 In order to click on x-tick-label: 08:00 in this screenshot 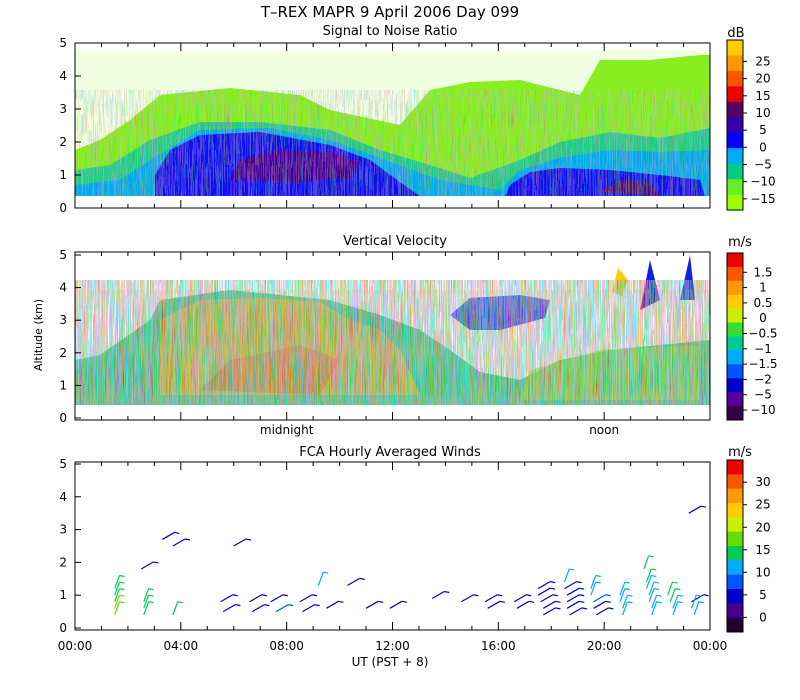, I will do `click(286, 646)`.